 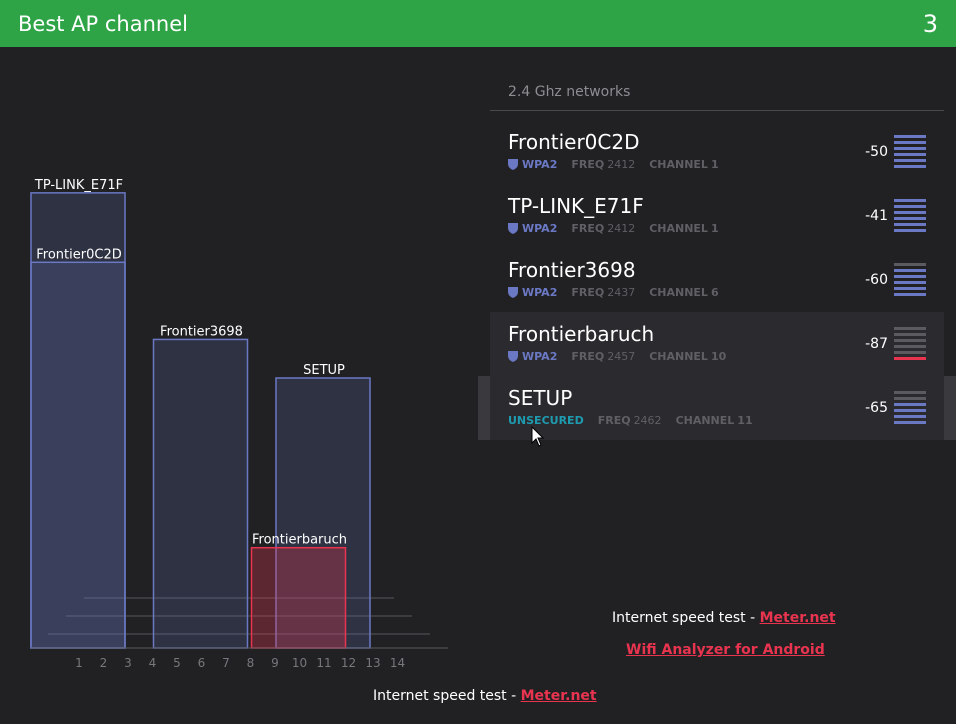 I want to click on network-item: Frontier3698 WPA2 FREQ 2437 CHANNEL 6 -60, so click(x=717, y=280).